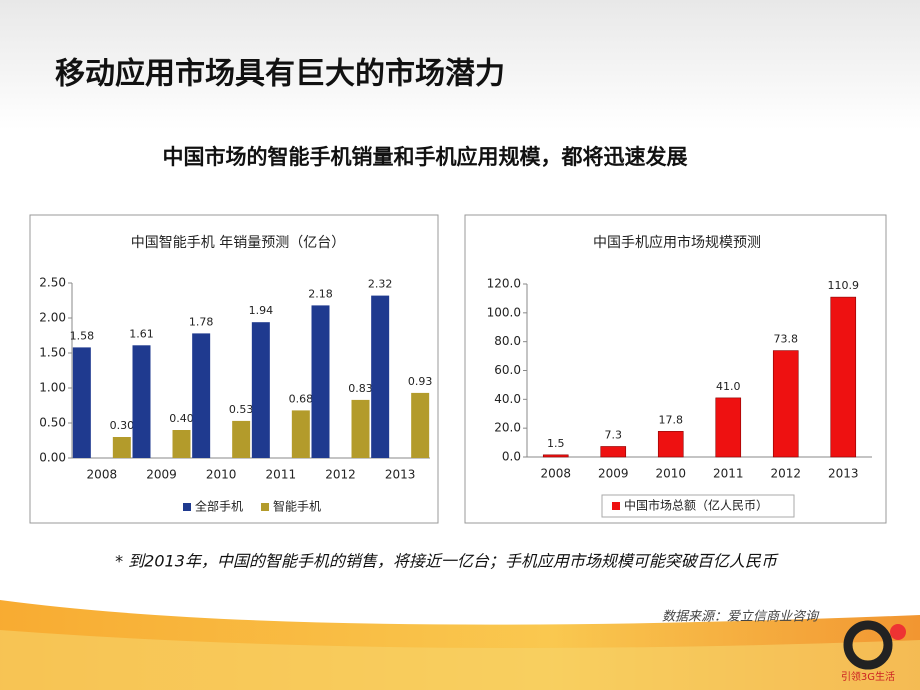  What do you see at coordinates (297, 506) in the screenshot?
I see `legend-label: 智能手机` at bounding box center [297, 506].